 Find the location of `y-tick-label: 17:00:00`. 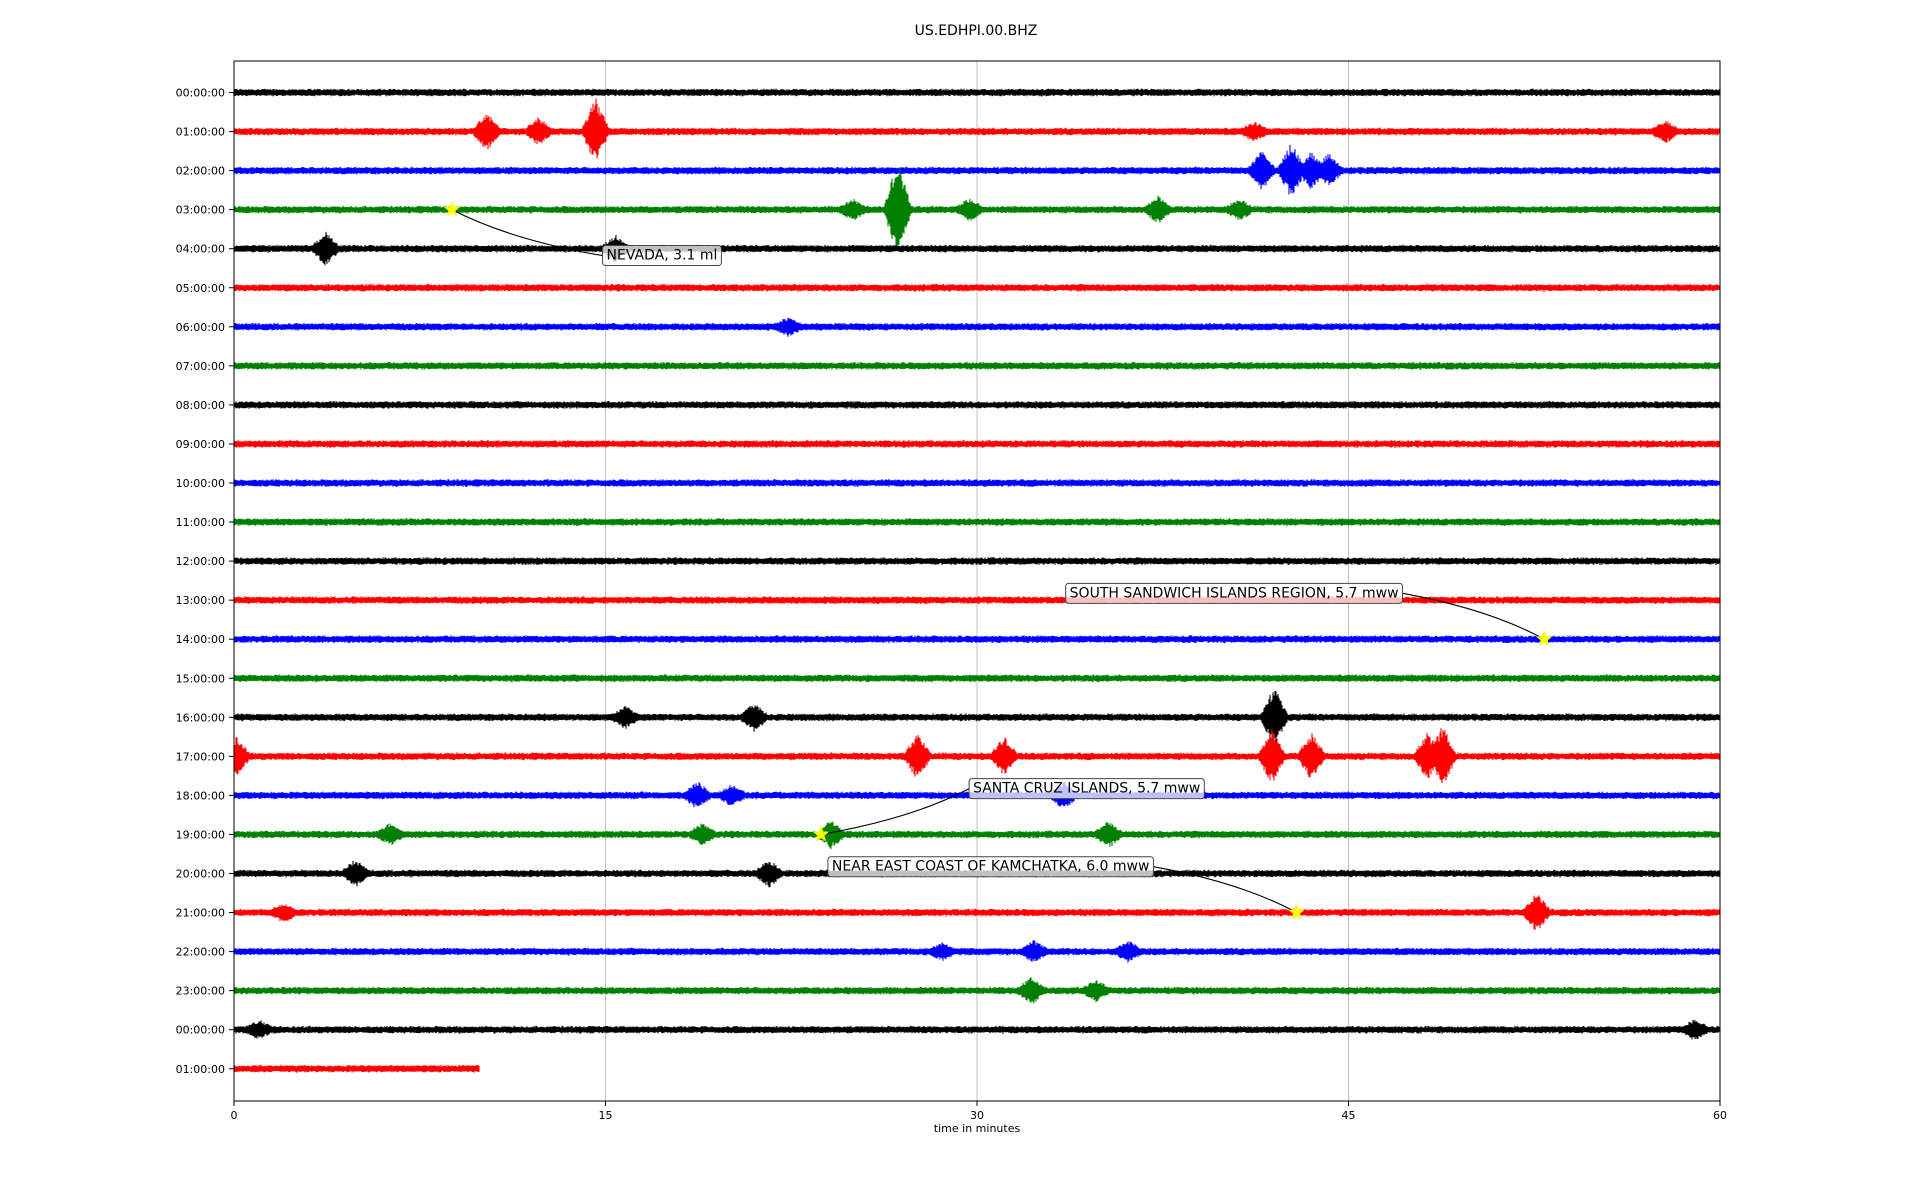

y-tick-label: 17:00:00 is located at coordinates (200, 756).